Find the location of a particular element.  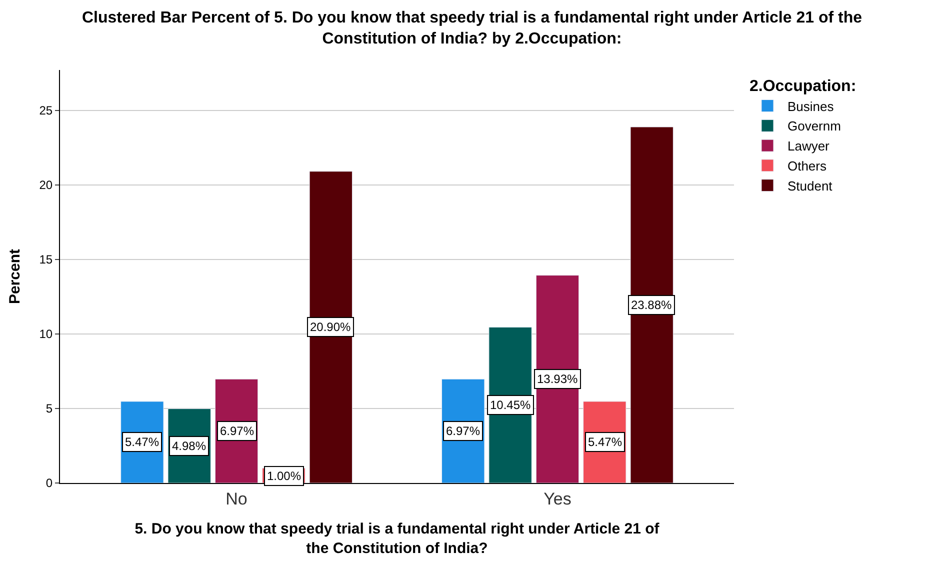

y-tick-label: 10 is located at coordinates (46, 334).